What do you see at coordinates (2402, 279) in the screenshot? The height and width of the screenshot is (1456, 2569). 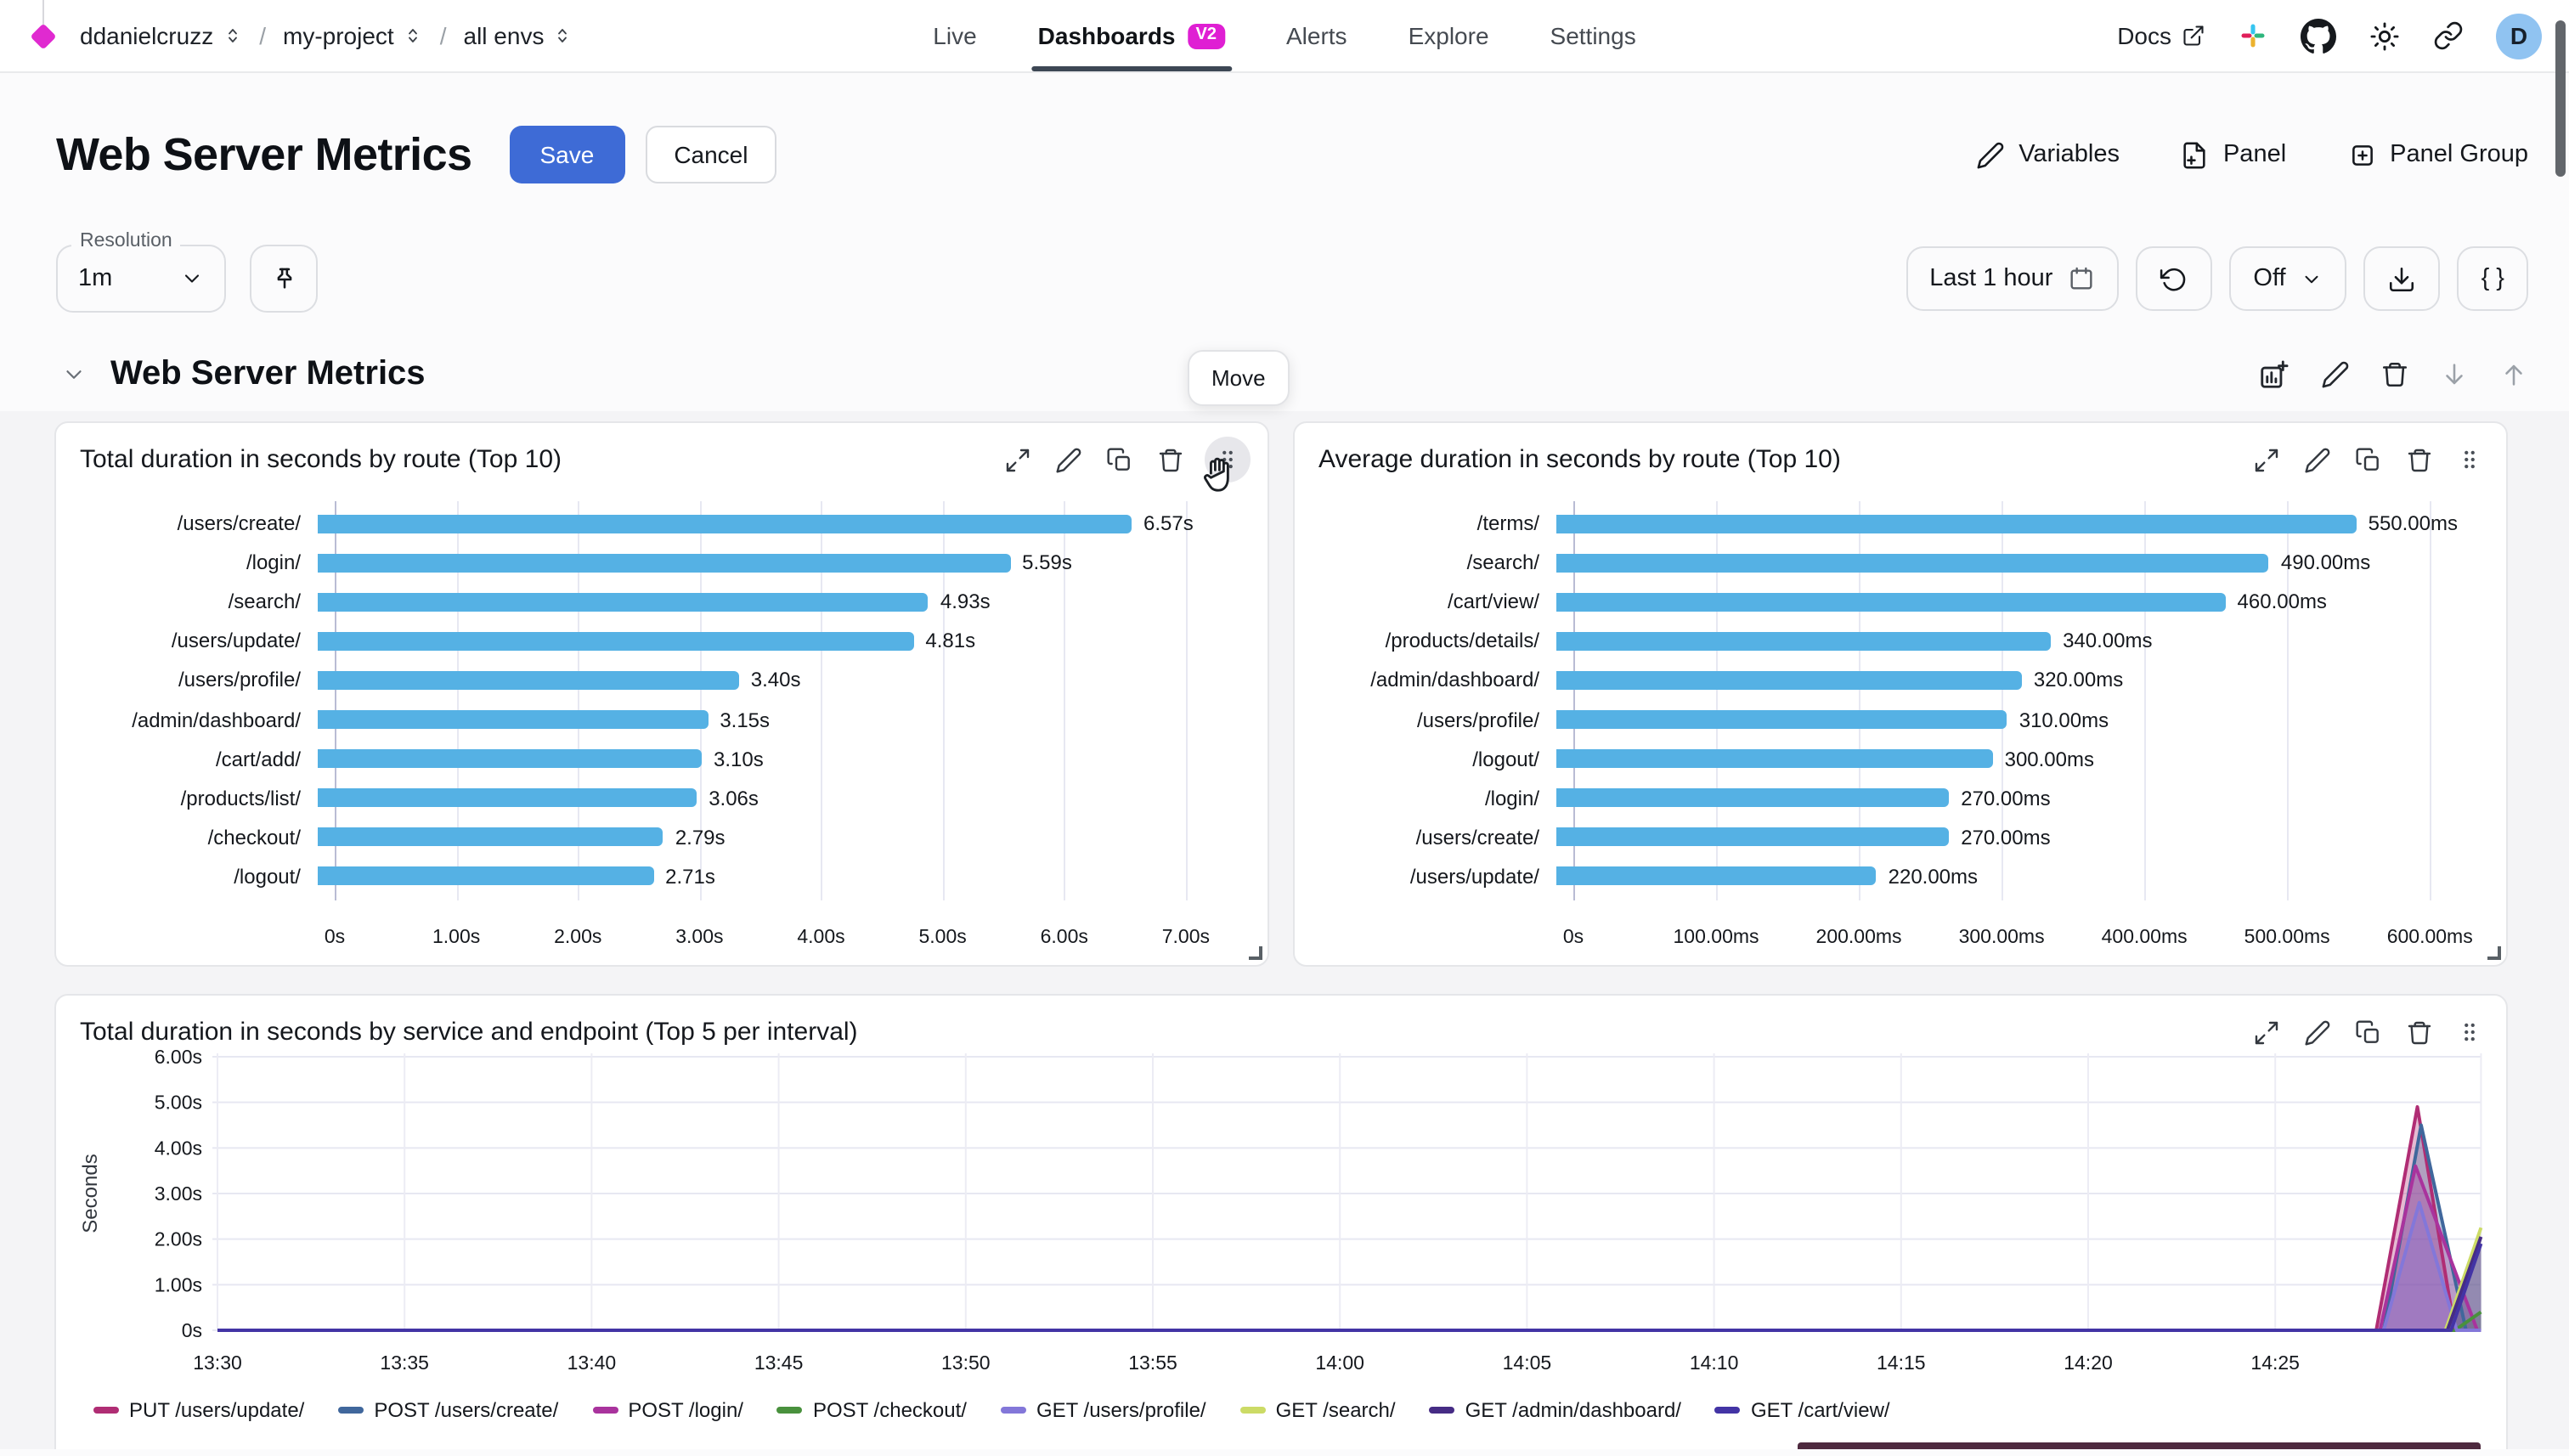 I see `download-button` at bounding box center [2402, 279].